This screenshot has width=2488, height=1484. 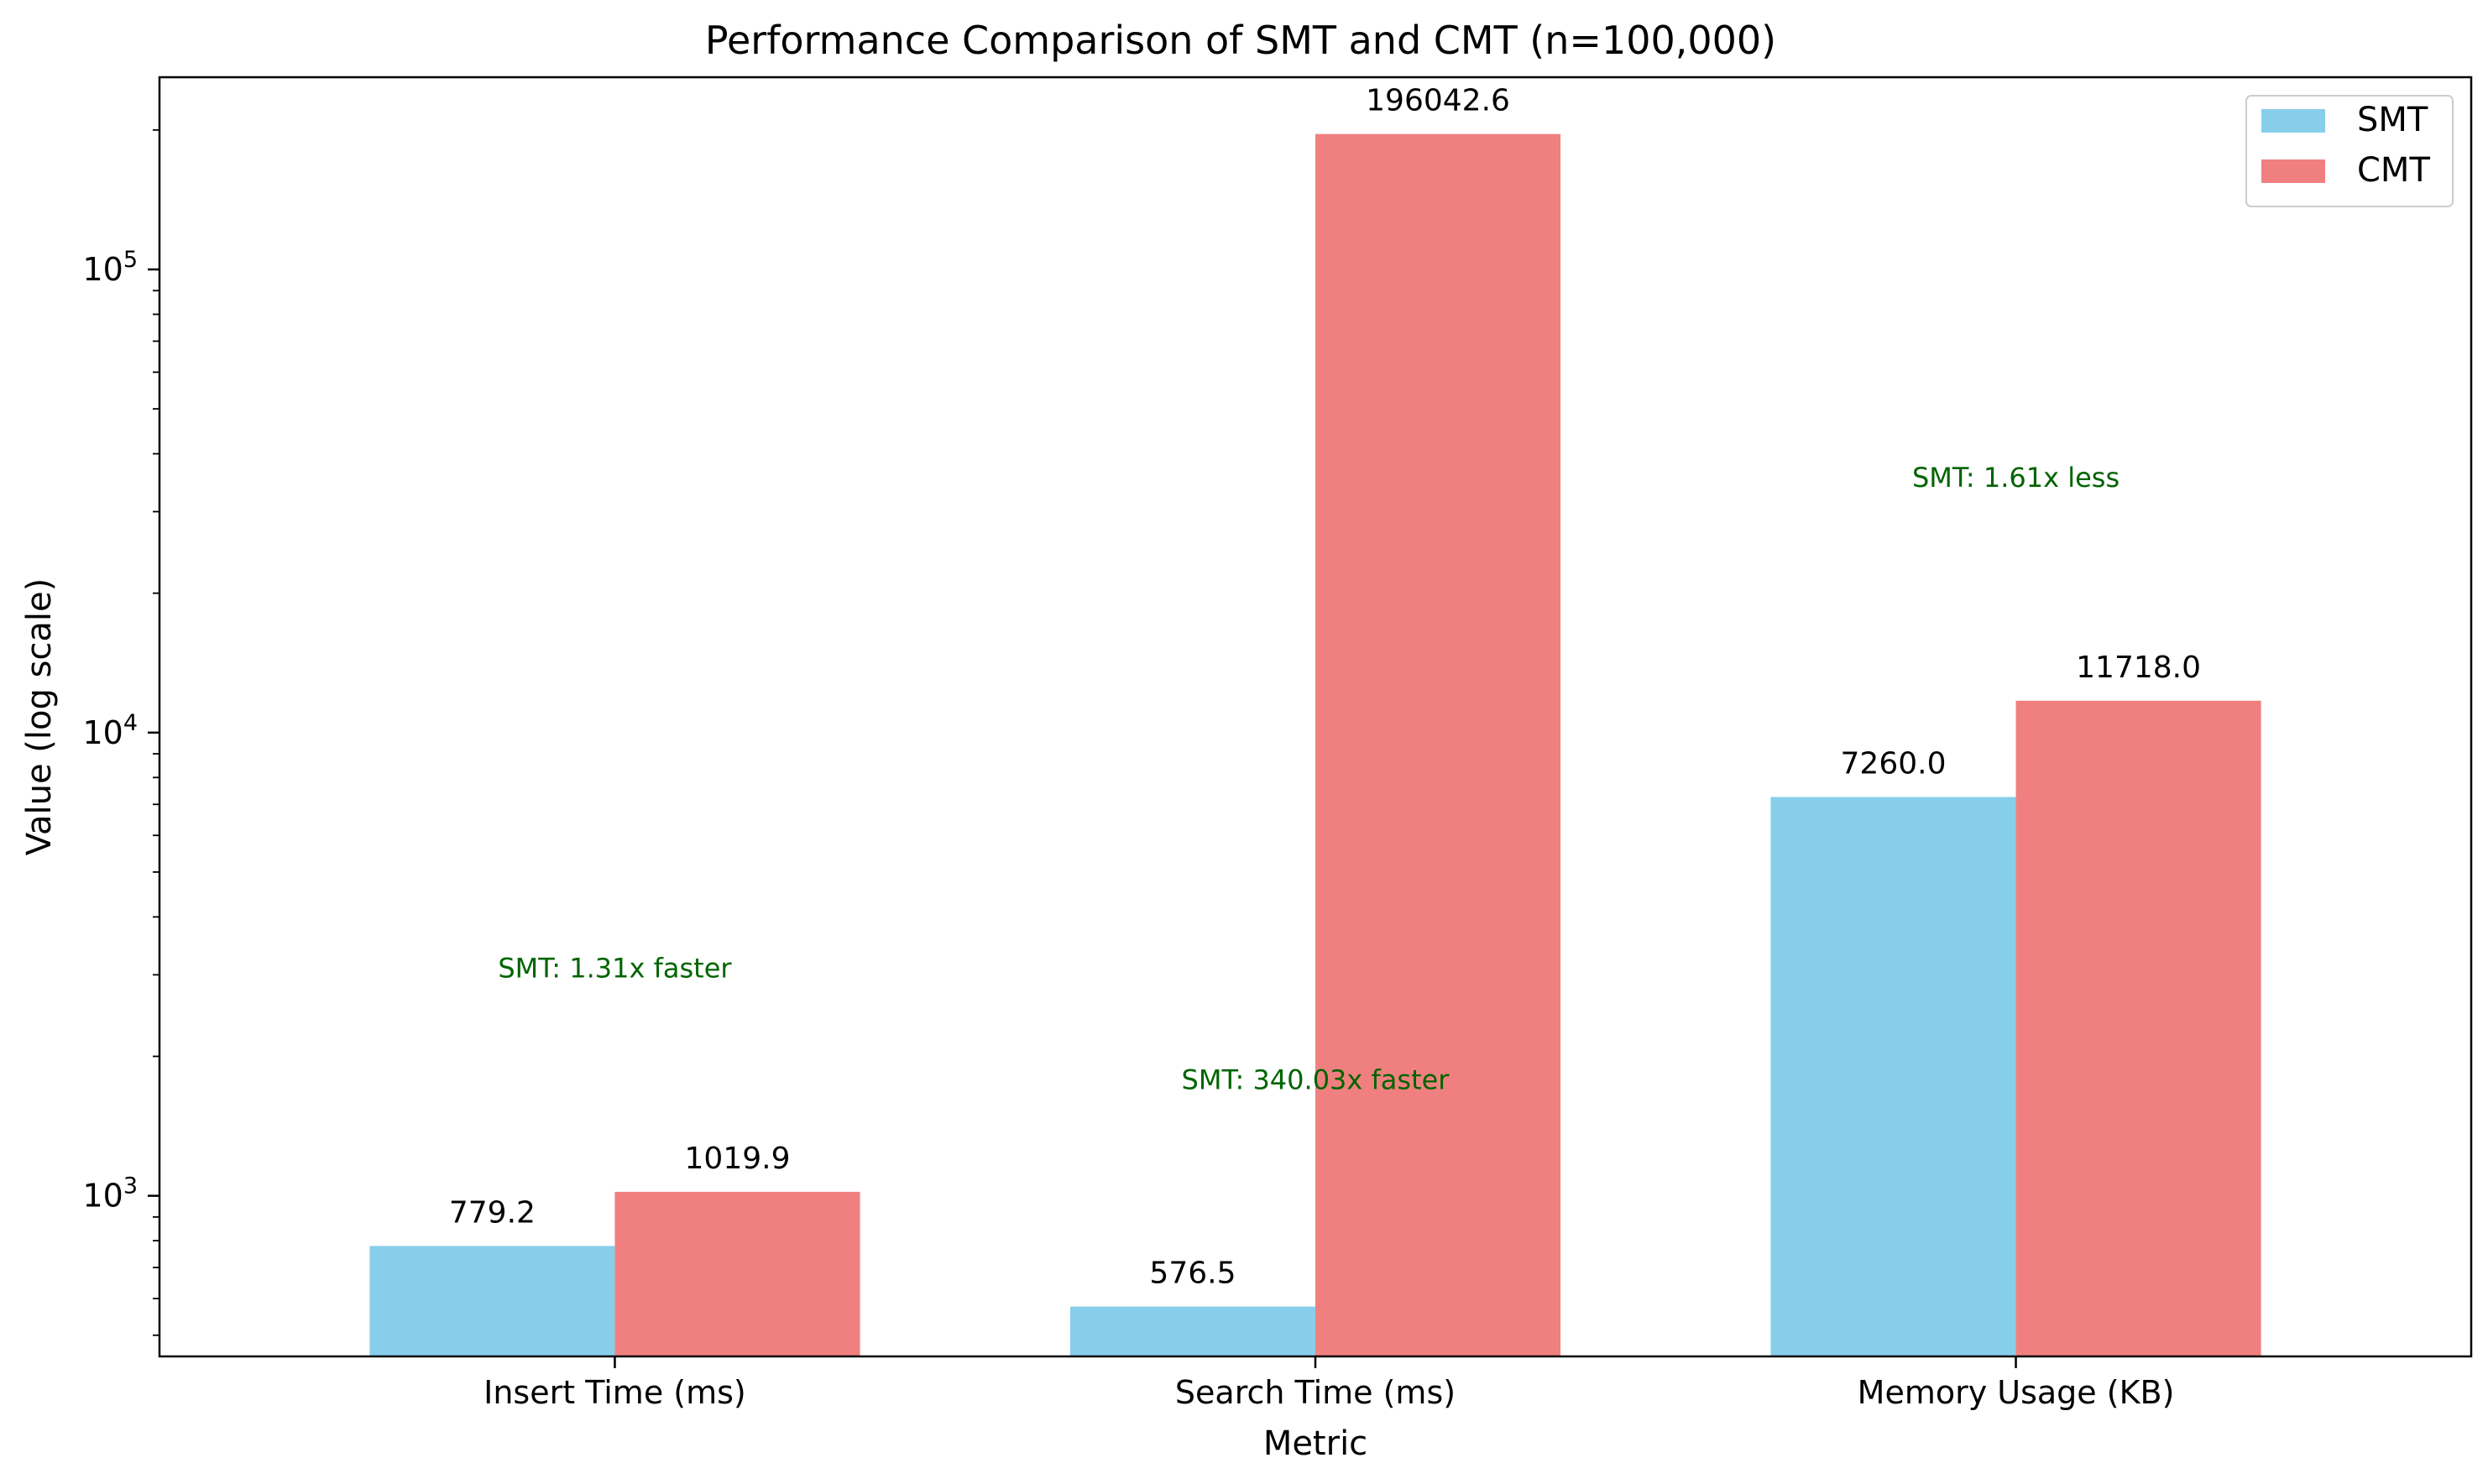 What do you see at coordinates (110, 1194) in the screenshot?
I see `y-tick-label: 103` at bounding box center [110, 1194].